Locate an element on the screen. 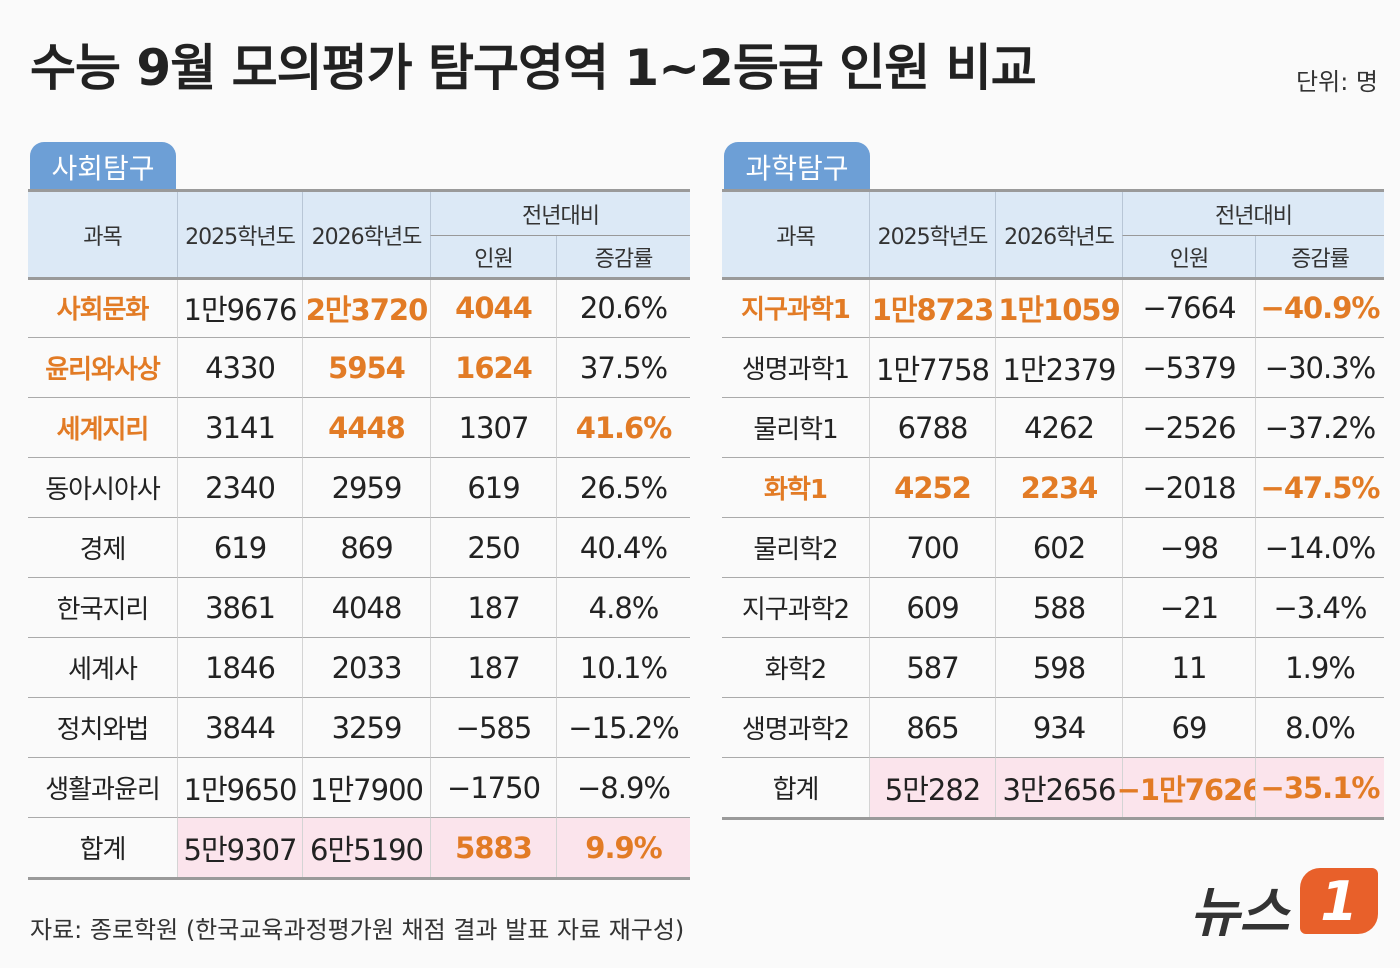 The width and height of the screenshot is (1400, 968). table-cell: 6만5190 is located at coordinates (366, 848).